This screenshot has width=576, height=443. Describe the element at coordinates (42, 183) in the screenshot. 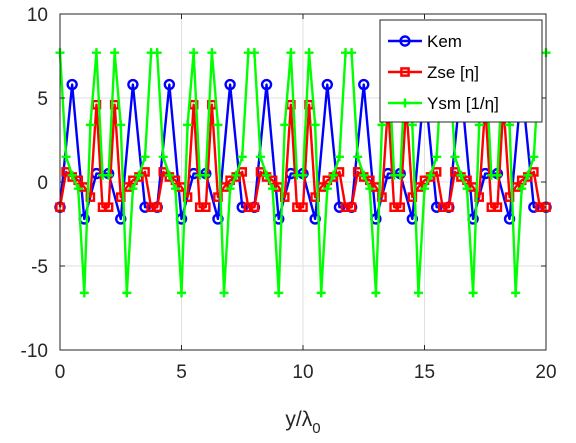

I see `y-tick-label: 0` at that location.